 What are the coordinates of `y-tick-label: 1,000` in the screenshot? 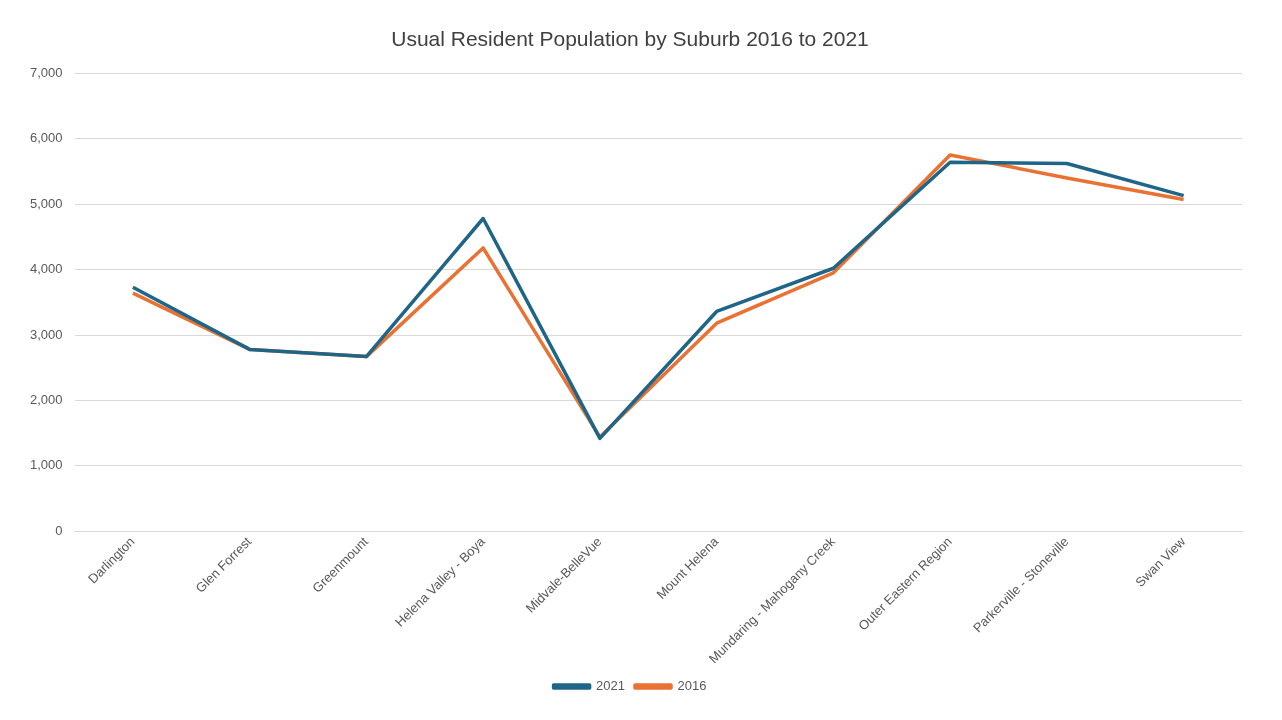 It's located at (46, 465).